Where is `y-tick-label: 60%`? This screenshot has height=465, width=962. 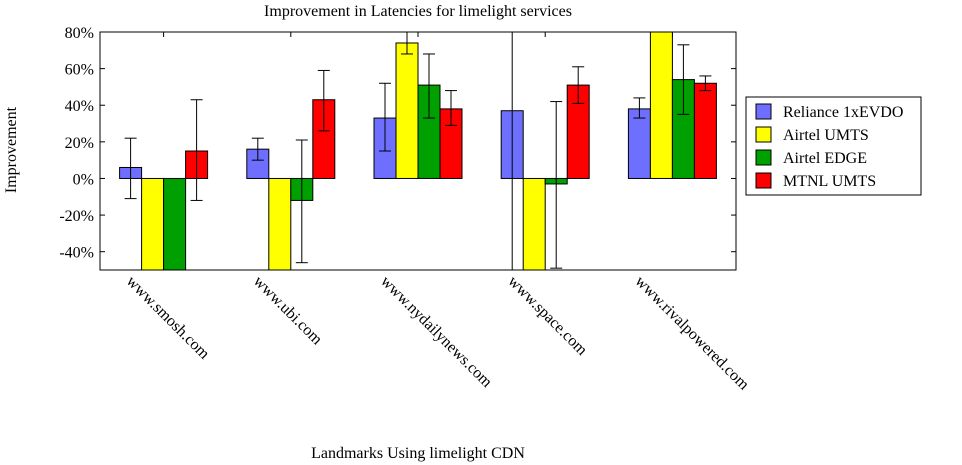
y-tick-label: 60% is located at coordinates (79, 70).